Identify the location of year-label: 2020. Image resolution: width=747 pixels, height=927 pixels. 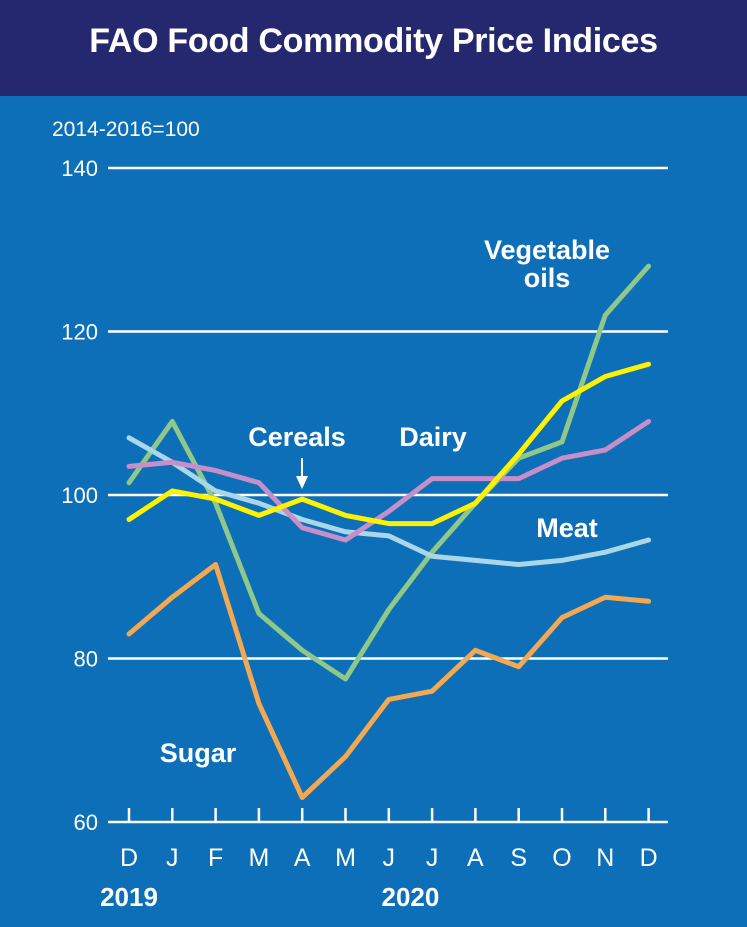
(411, 897).